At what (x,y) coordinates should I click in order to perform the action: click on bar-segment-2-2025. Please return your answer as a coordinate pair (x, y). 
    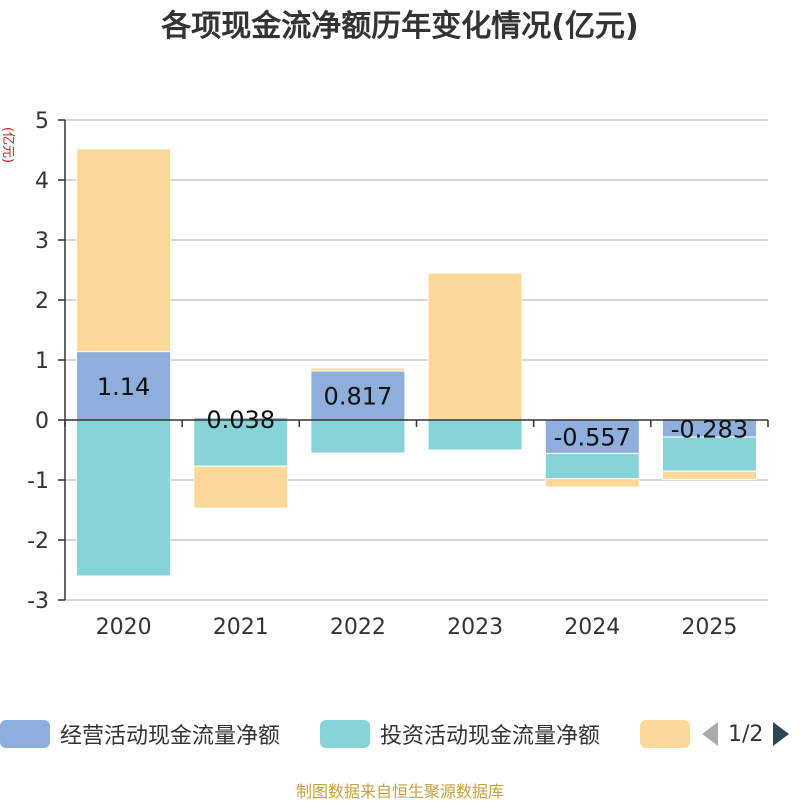
    Looking at the image, I should click on (709, 475).